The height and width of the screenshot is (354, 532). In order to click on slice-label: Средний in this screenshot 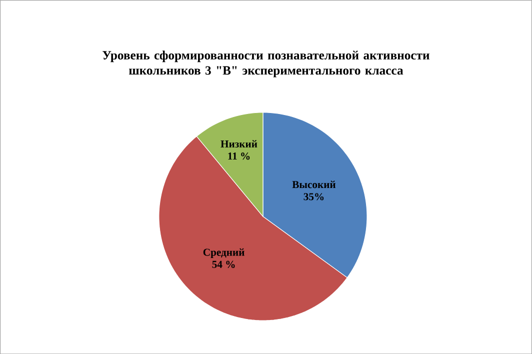, I will do `click(223, 253)`.